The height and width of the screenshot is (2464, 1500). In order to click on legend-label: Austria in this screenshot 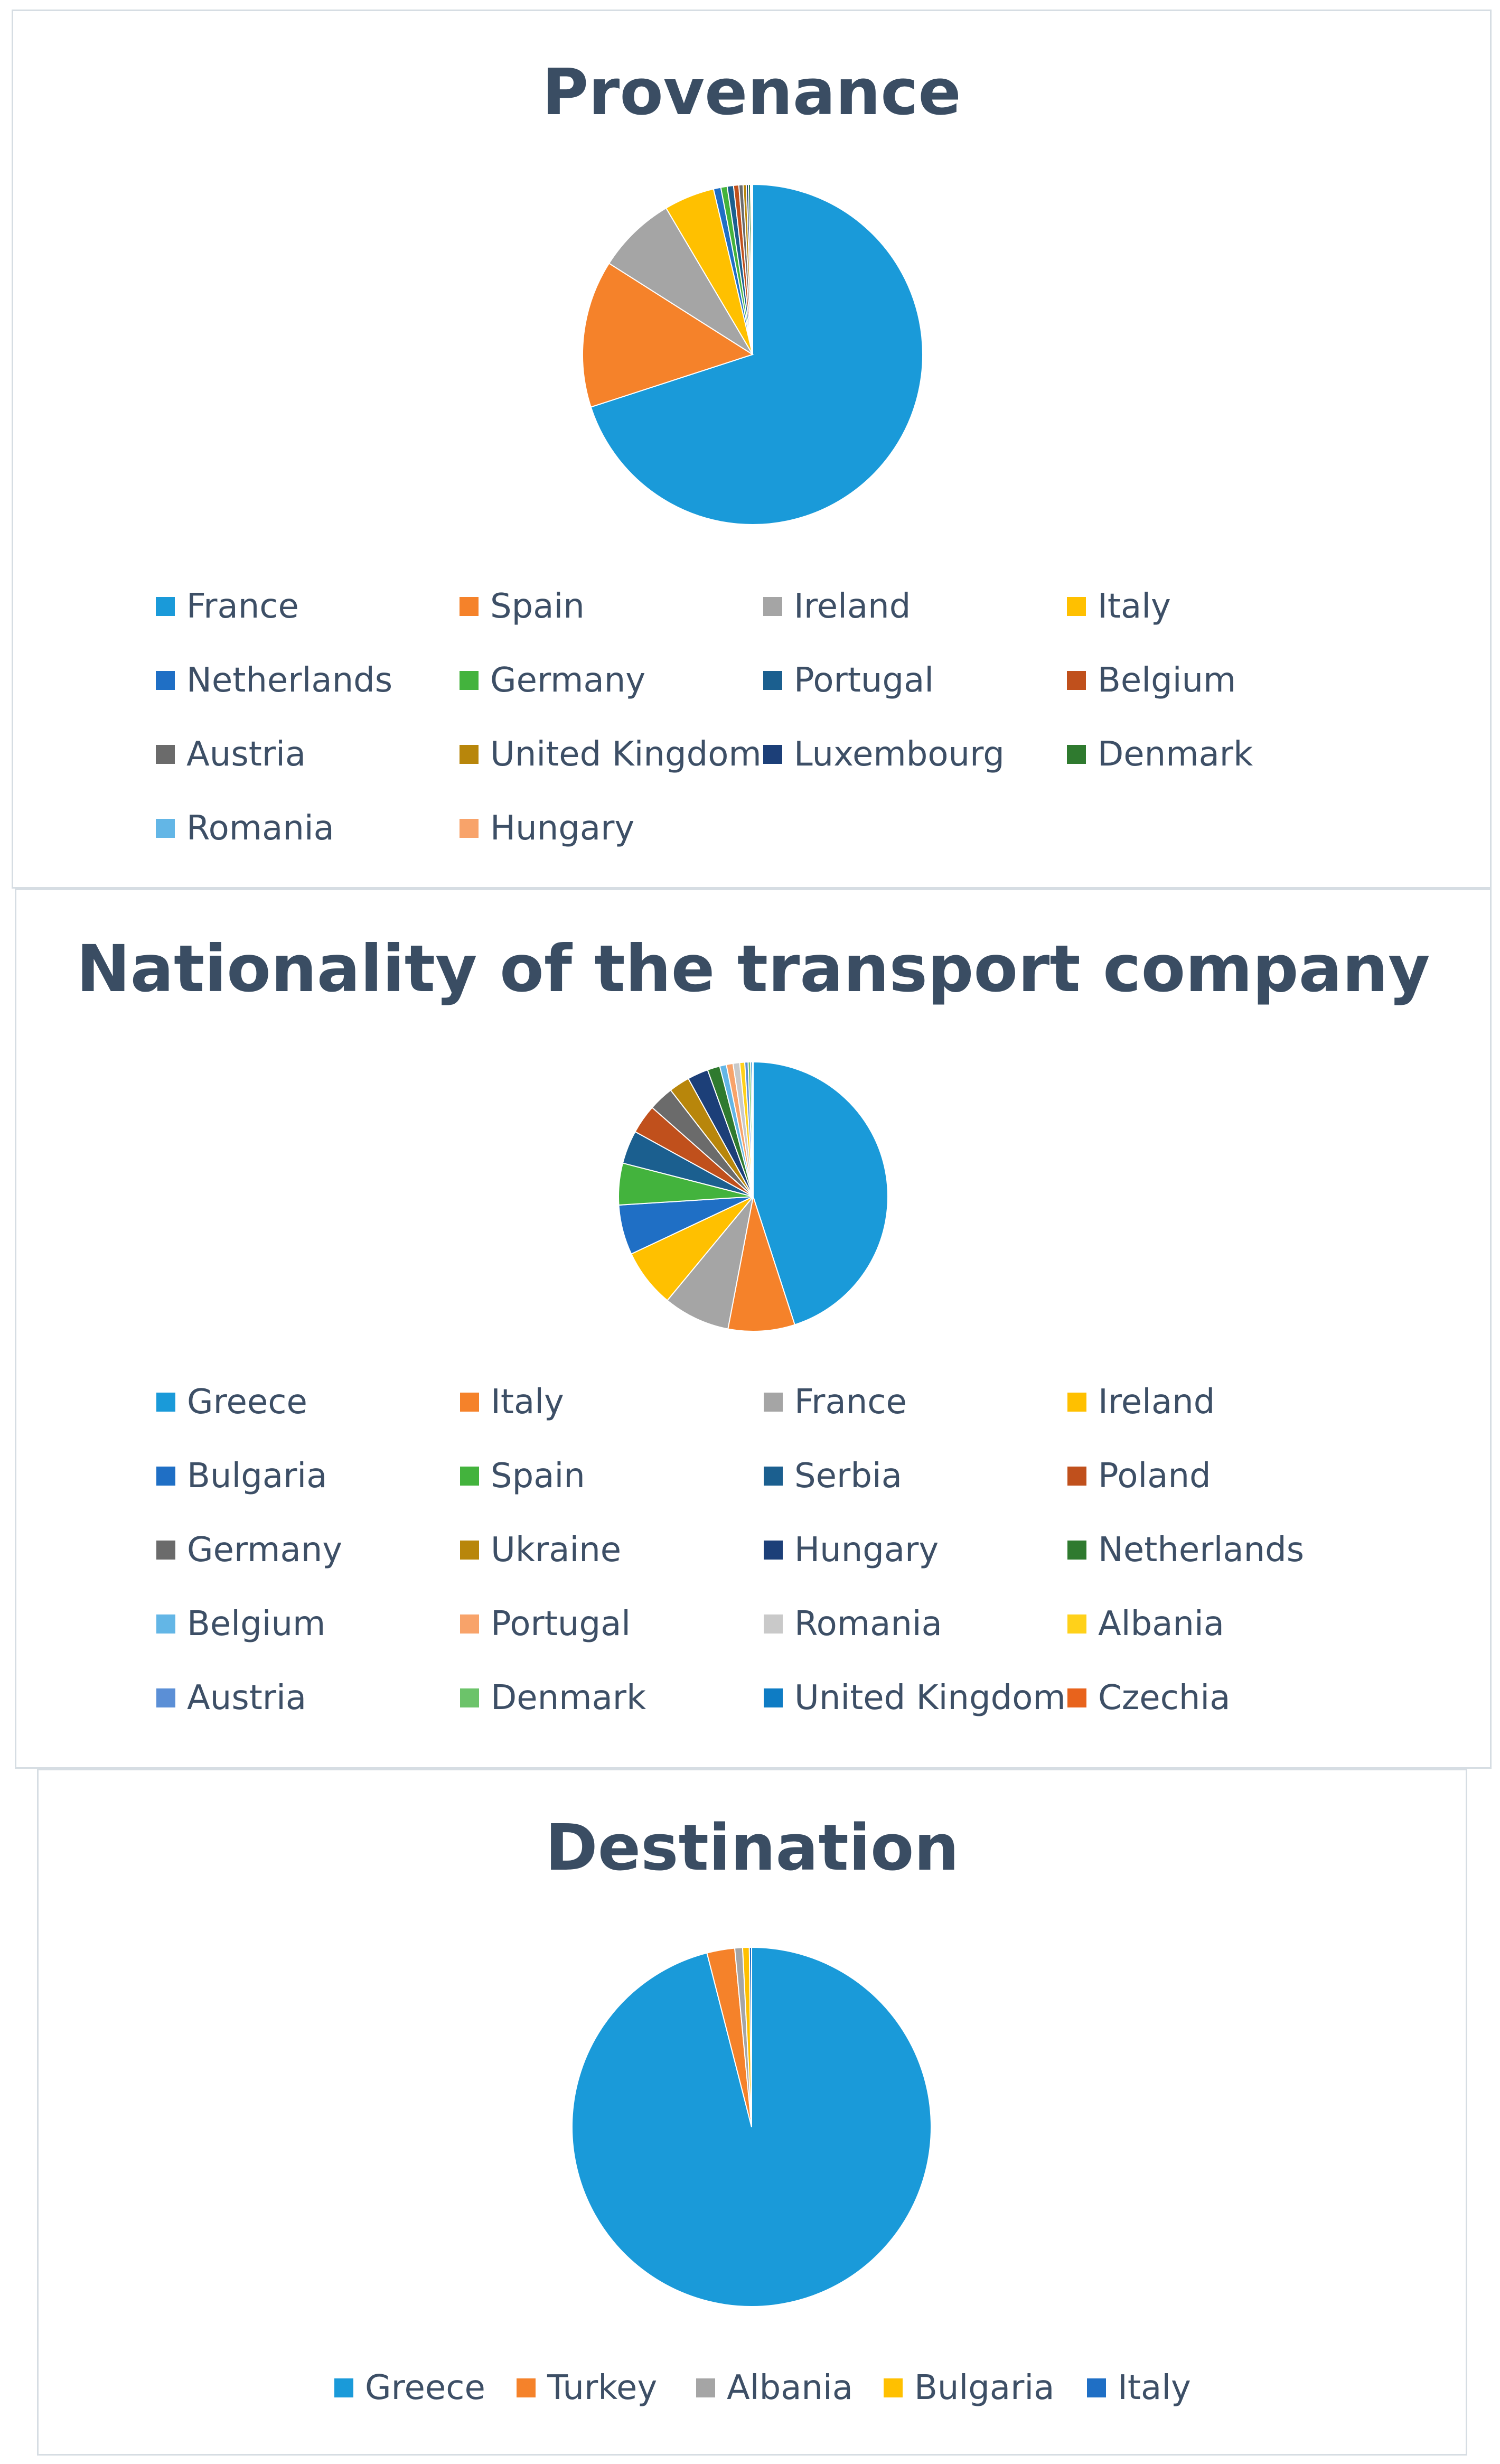, I will do `click(246, 754)`.